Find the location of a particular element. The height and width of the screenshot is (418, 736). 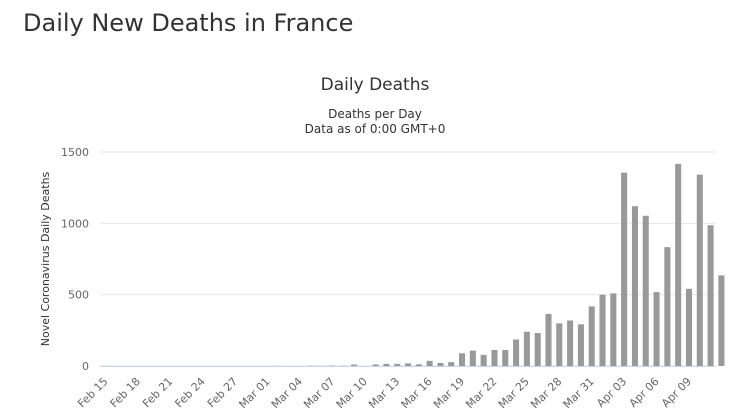

x-tick-label: Mar 01 is located at coordinates (254, 393).